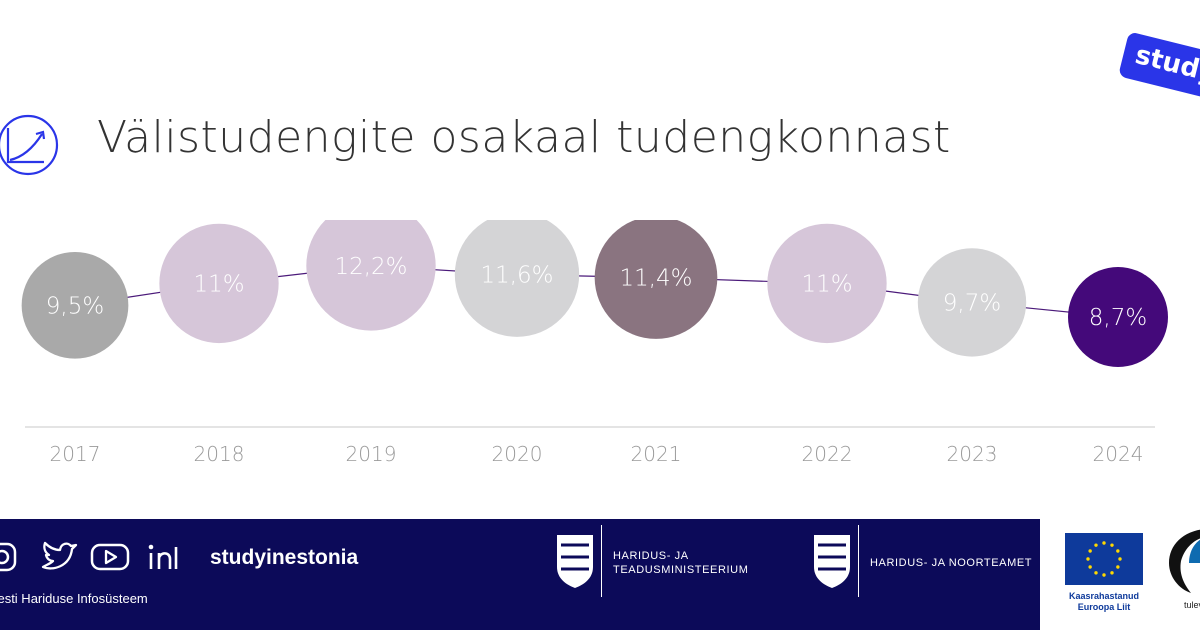 This screenshot has width=1200, height=630. I want to click on ministry-divider, so click(601, 561).